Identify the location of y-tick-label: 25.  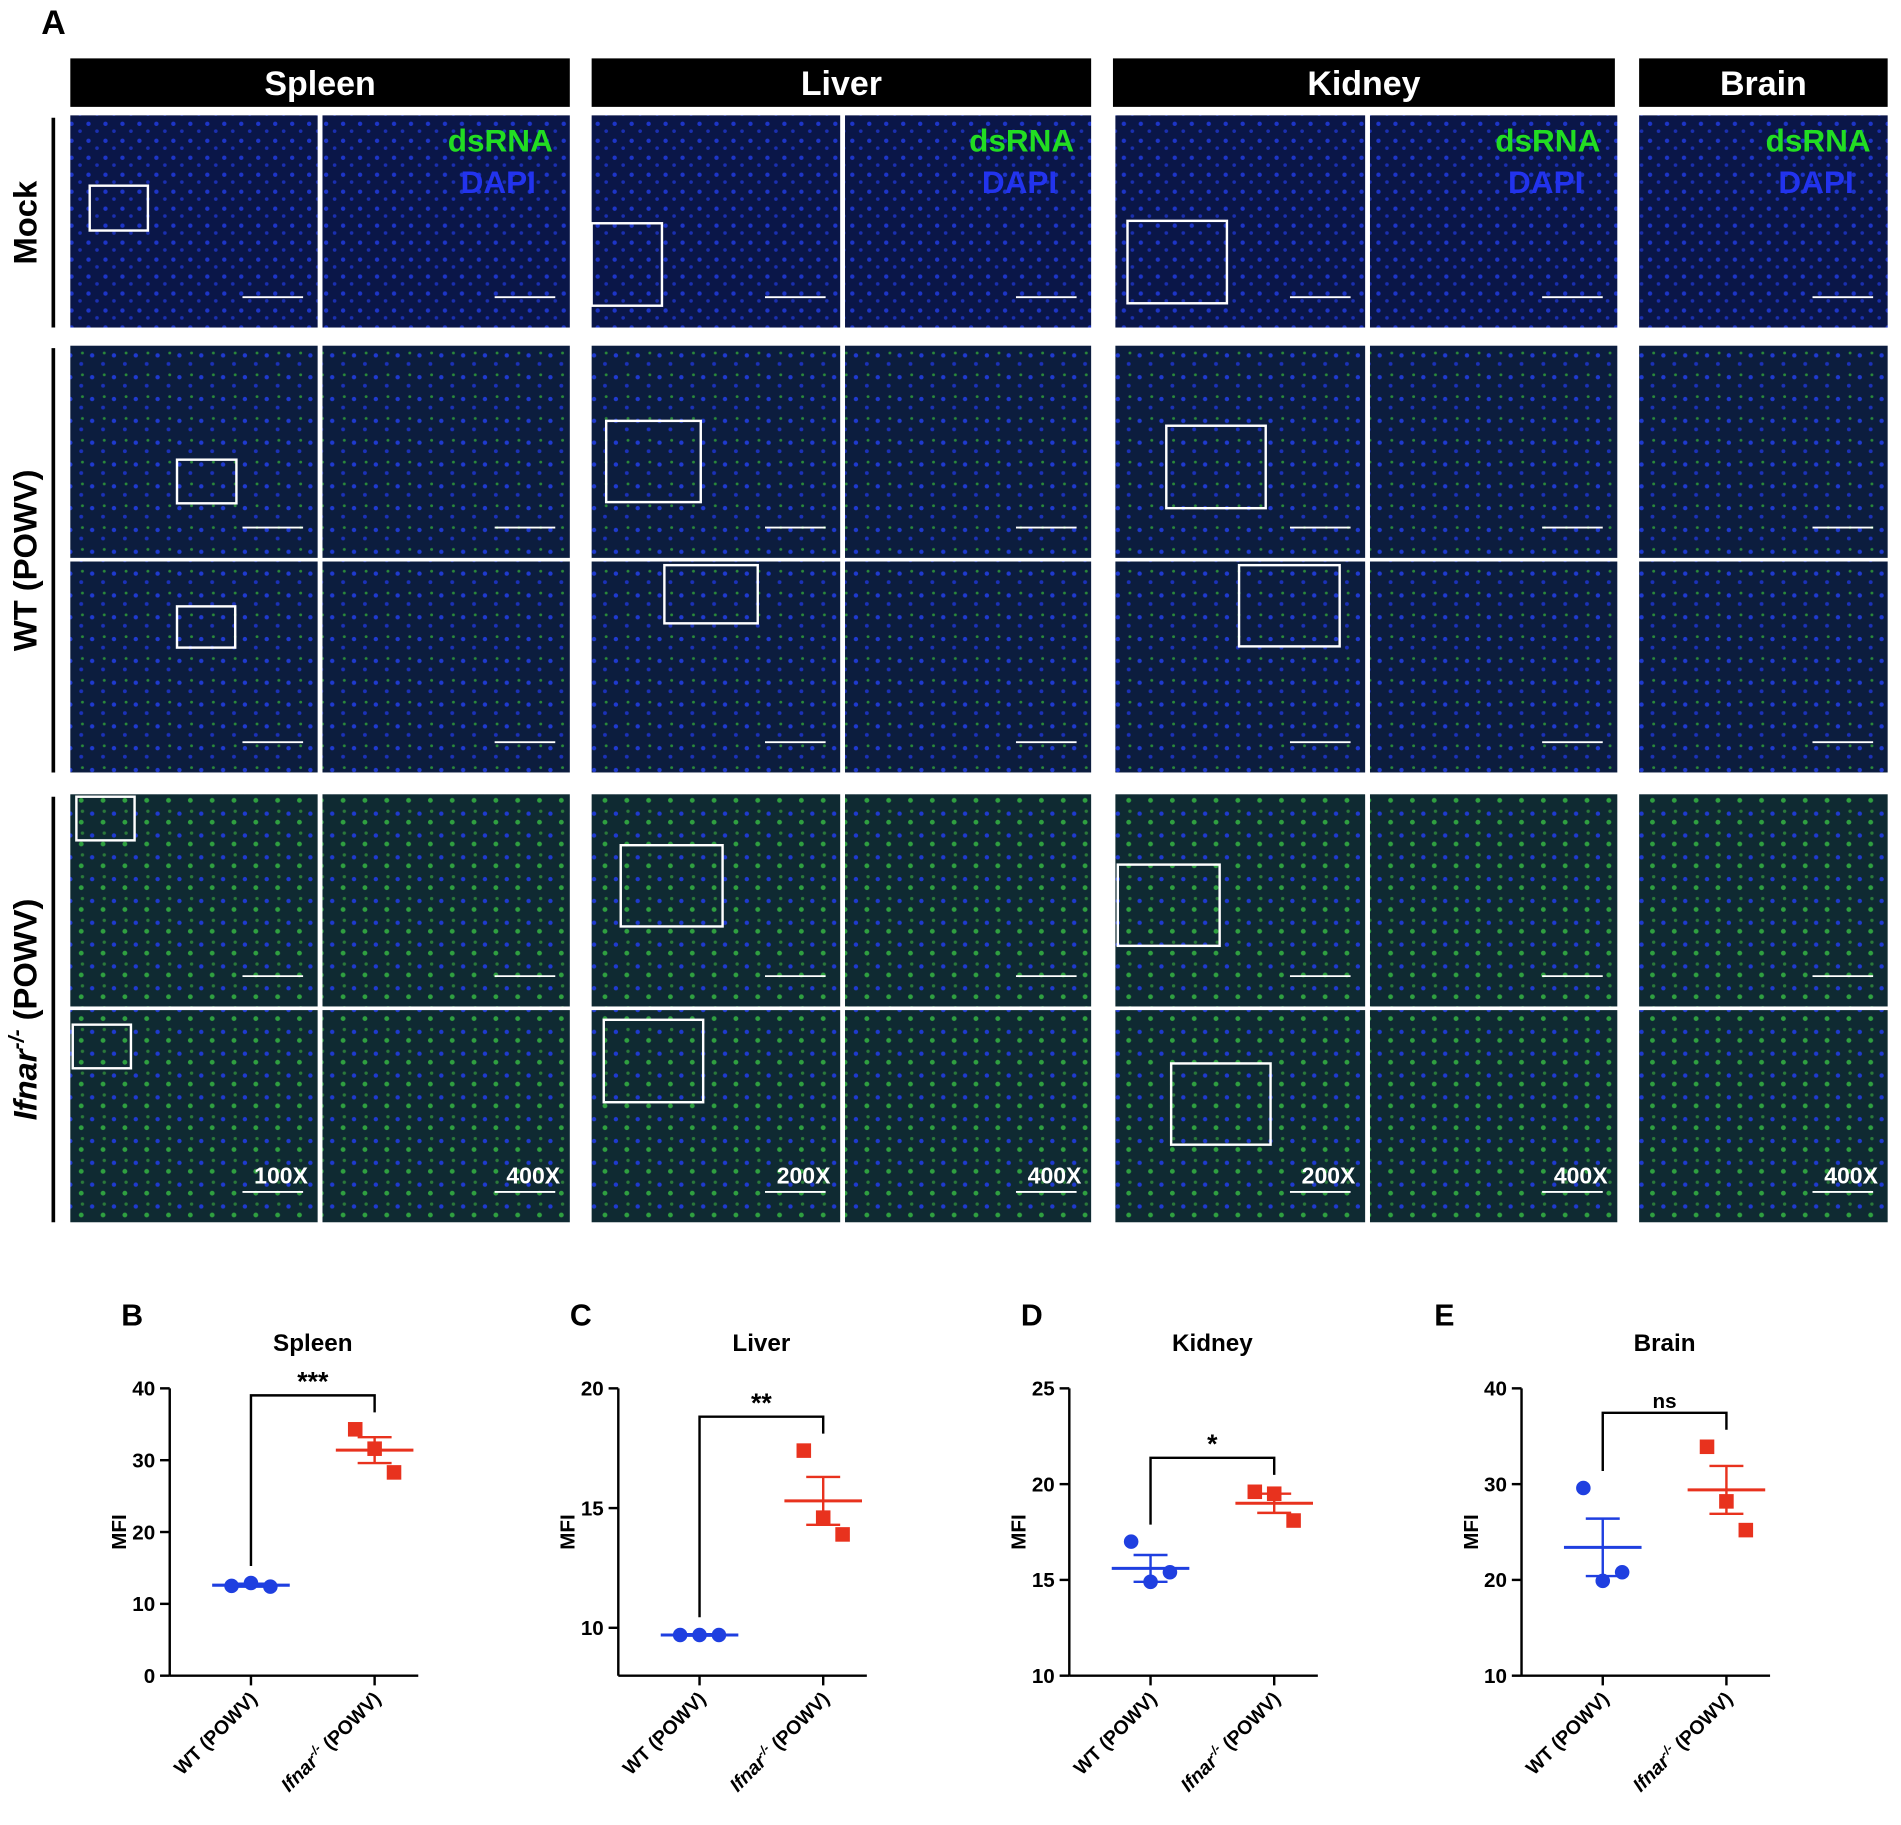
(1043, 1389).